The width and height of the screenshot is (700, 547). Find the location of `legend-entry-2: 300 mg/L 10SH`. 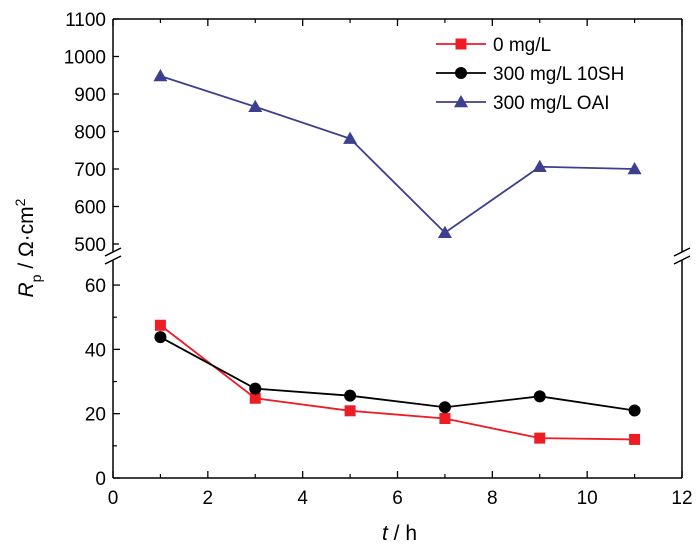

legend-entry-2: 300 mg/L 10SH is located at coordinates (530, 74).